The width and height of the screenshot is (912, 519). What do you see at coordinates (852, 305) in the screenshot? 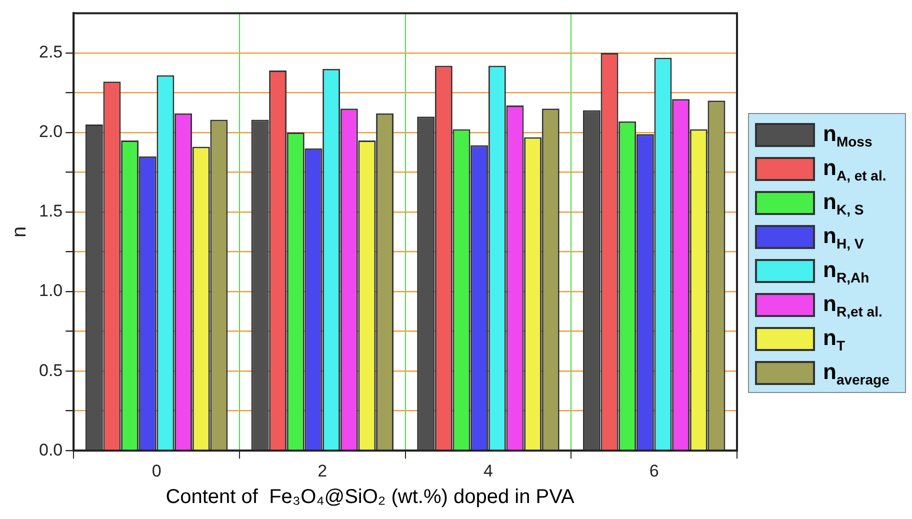
I see `legend-label: n$_{R,et al.}$` at bounding box center [852, 305].